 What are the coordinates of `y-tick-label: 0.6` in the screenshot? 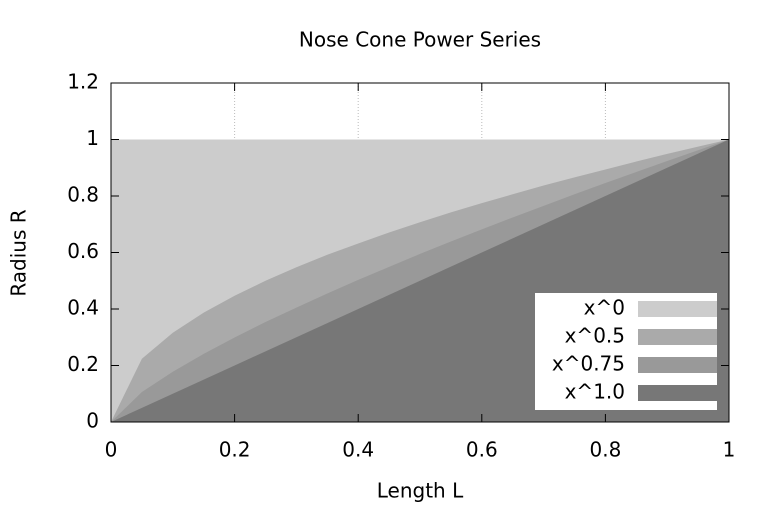 It's located at (83, 251).